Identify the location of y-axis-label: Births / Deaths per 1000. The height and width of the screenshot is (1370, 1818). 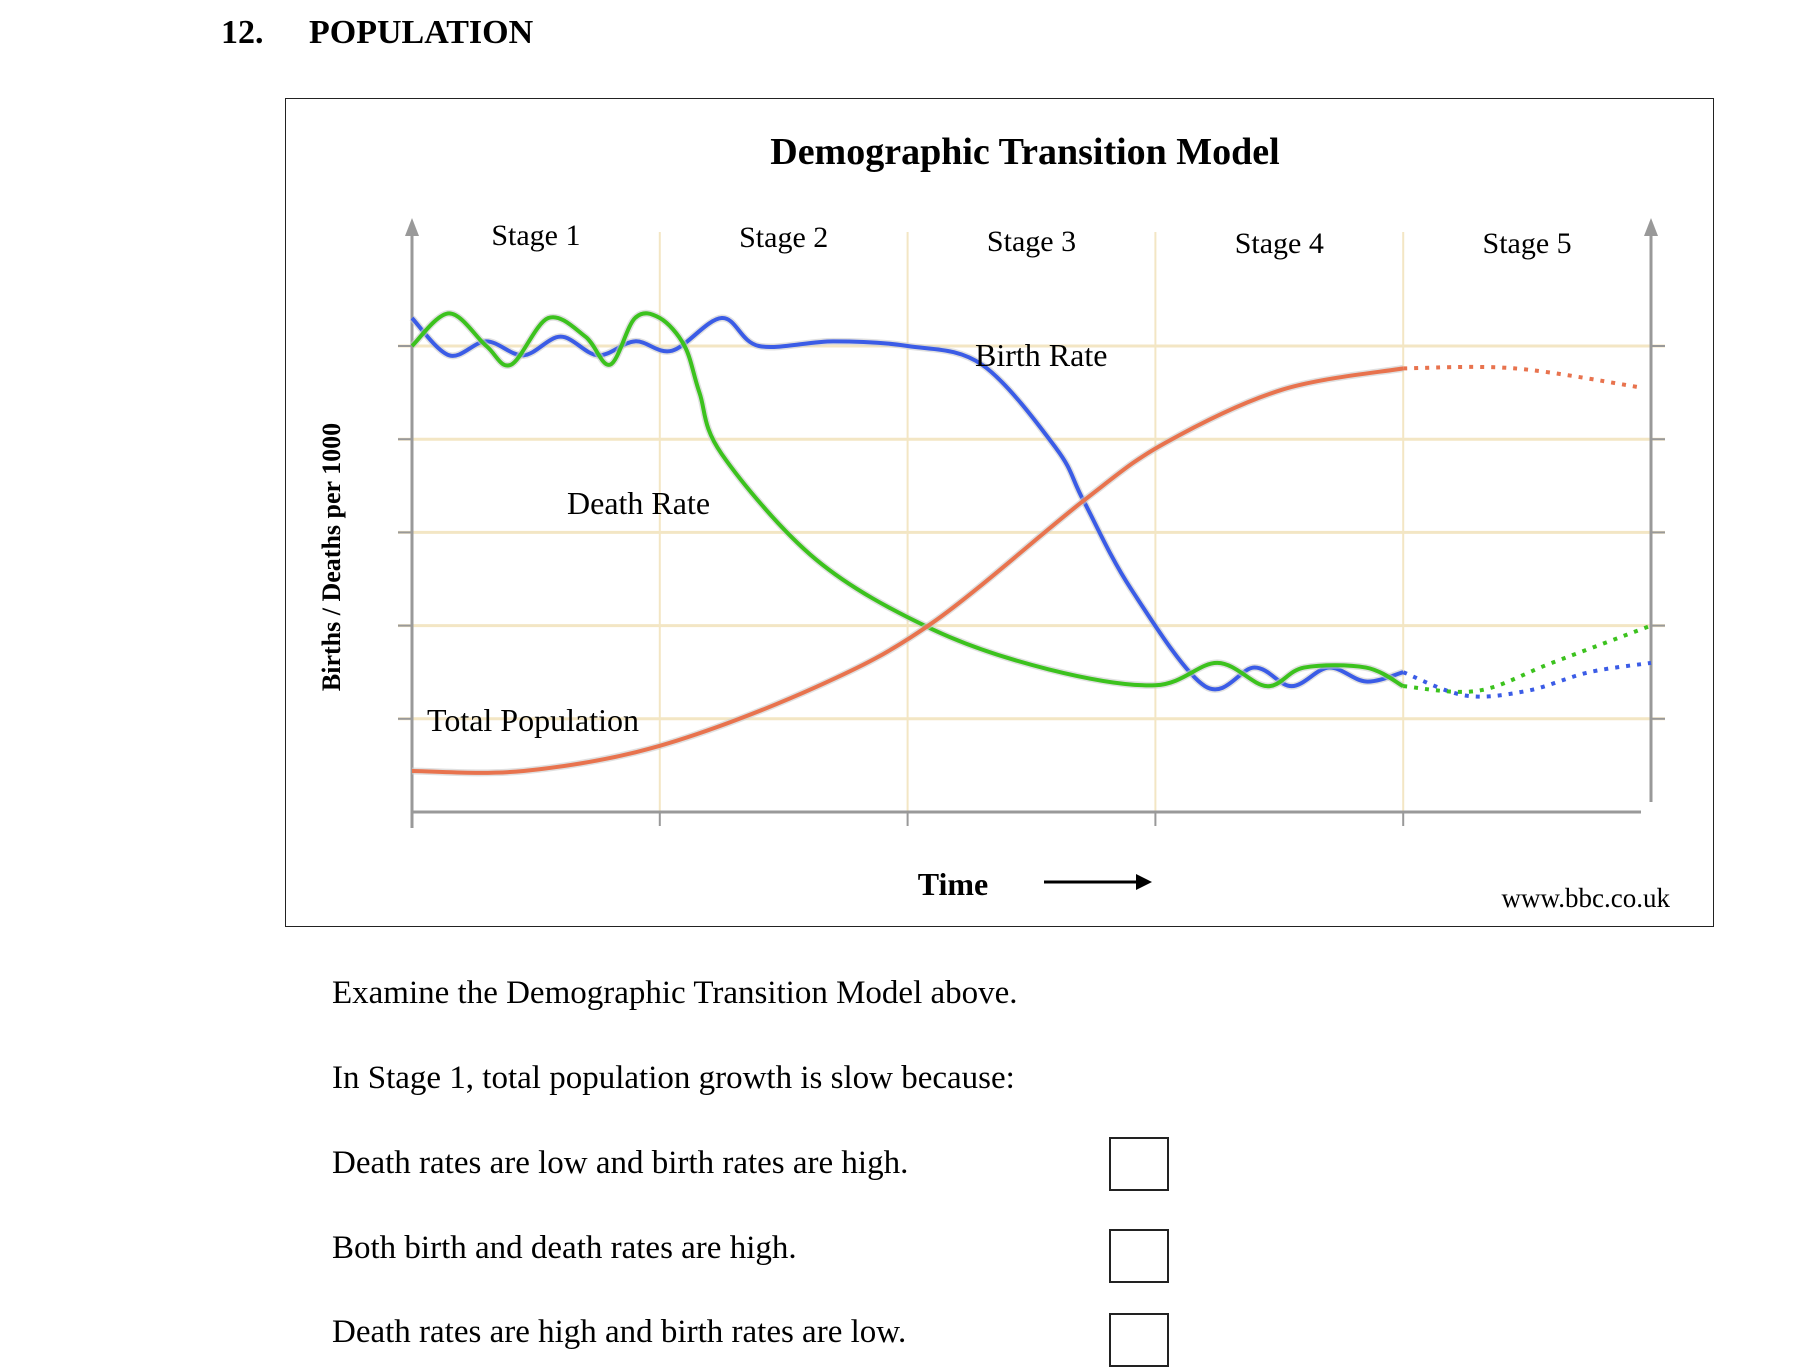
(331, 557).